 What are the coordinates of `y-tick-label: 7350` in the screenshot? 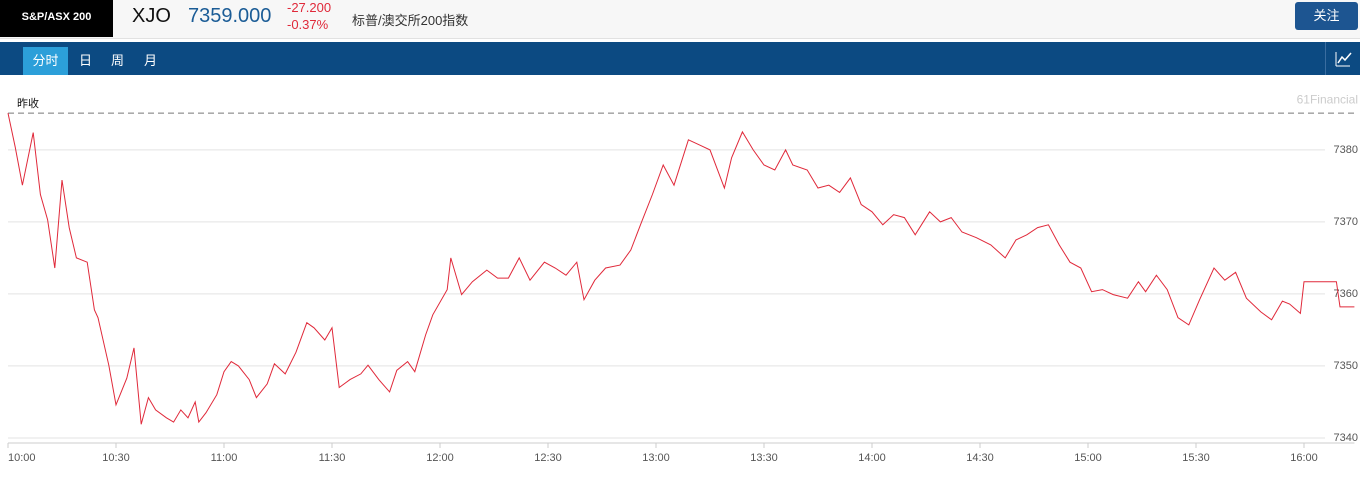 It's located at (1346, 366).